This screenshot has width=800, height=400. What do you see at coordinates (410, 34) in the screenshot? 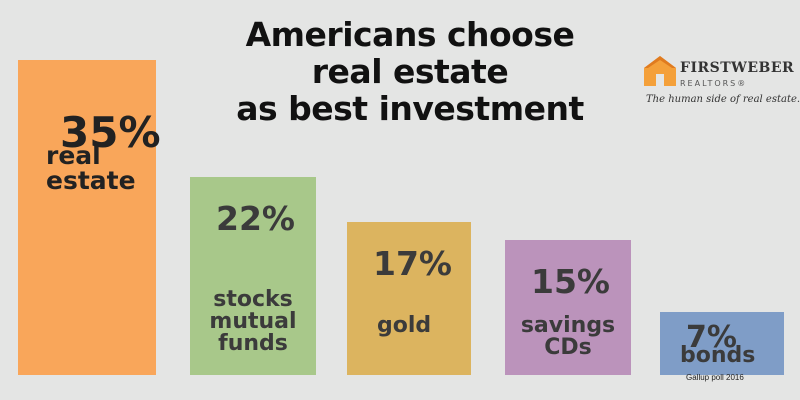
I see `title-line-1: Americans choose` at bounding box center [410, 34].